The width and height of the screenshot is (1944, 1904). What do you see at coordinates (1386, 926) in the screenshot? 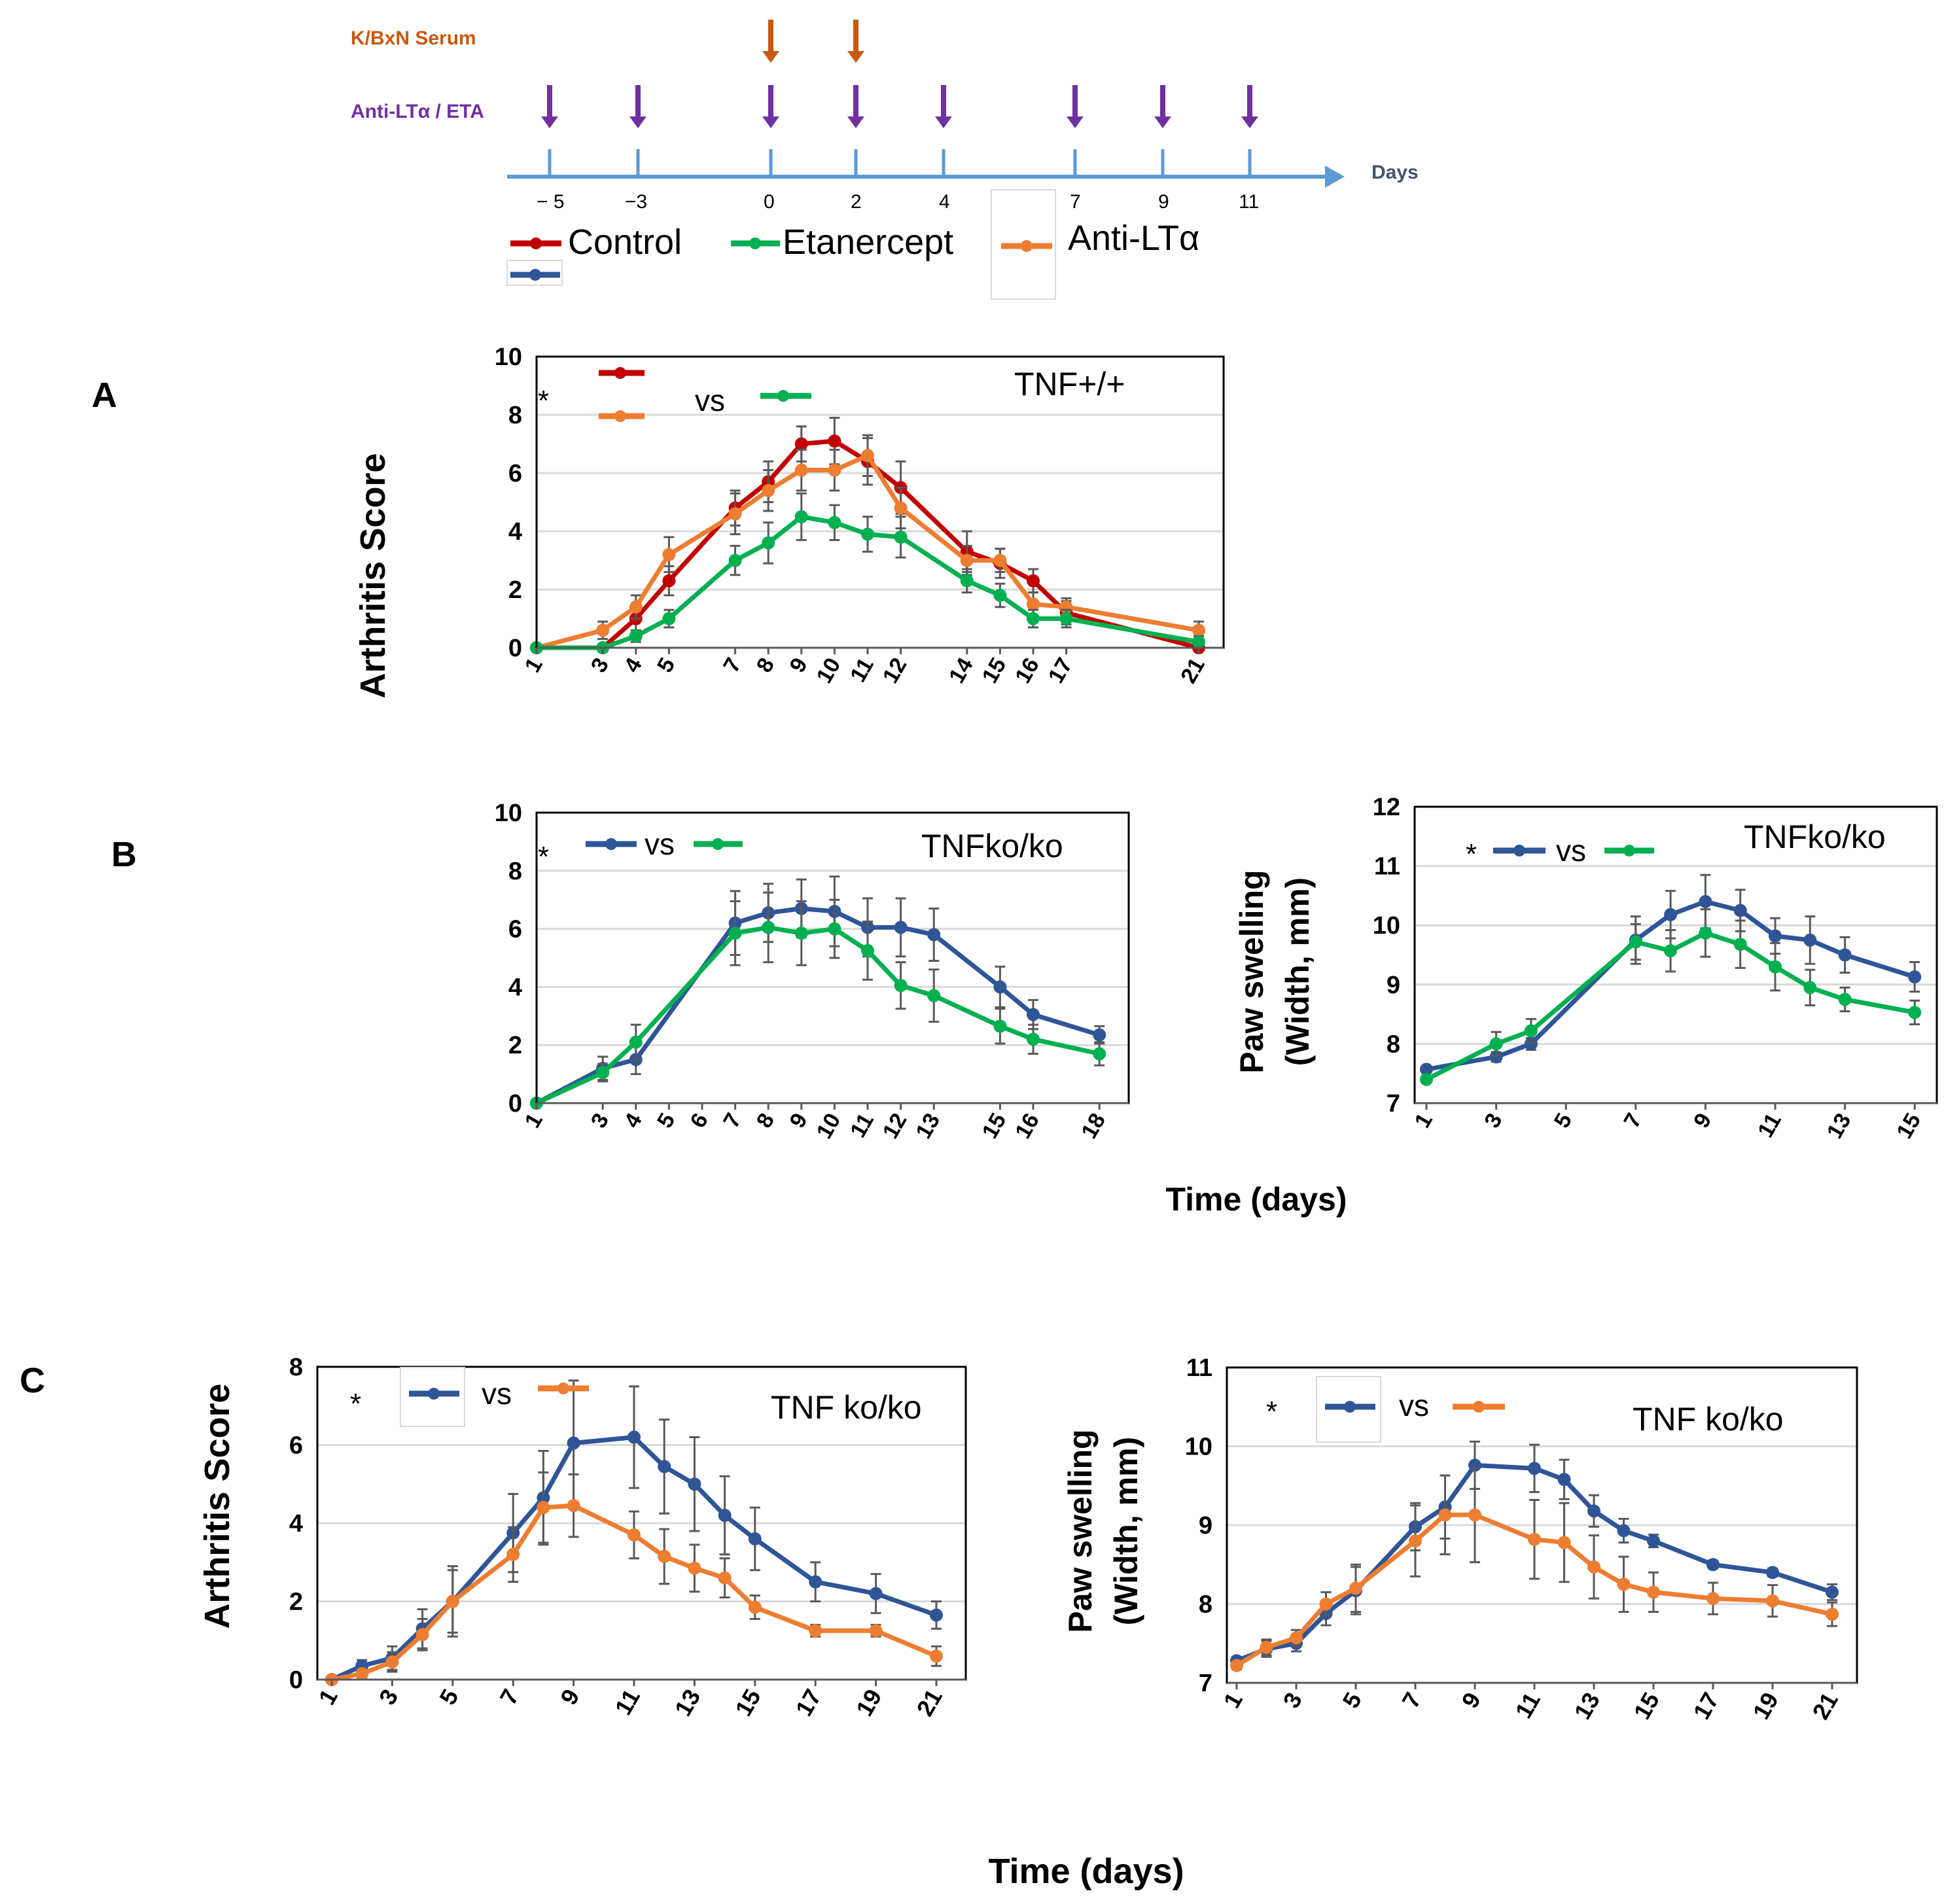
I see `y-tick-label: 10` at bounding box center [1386, 926].